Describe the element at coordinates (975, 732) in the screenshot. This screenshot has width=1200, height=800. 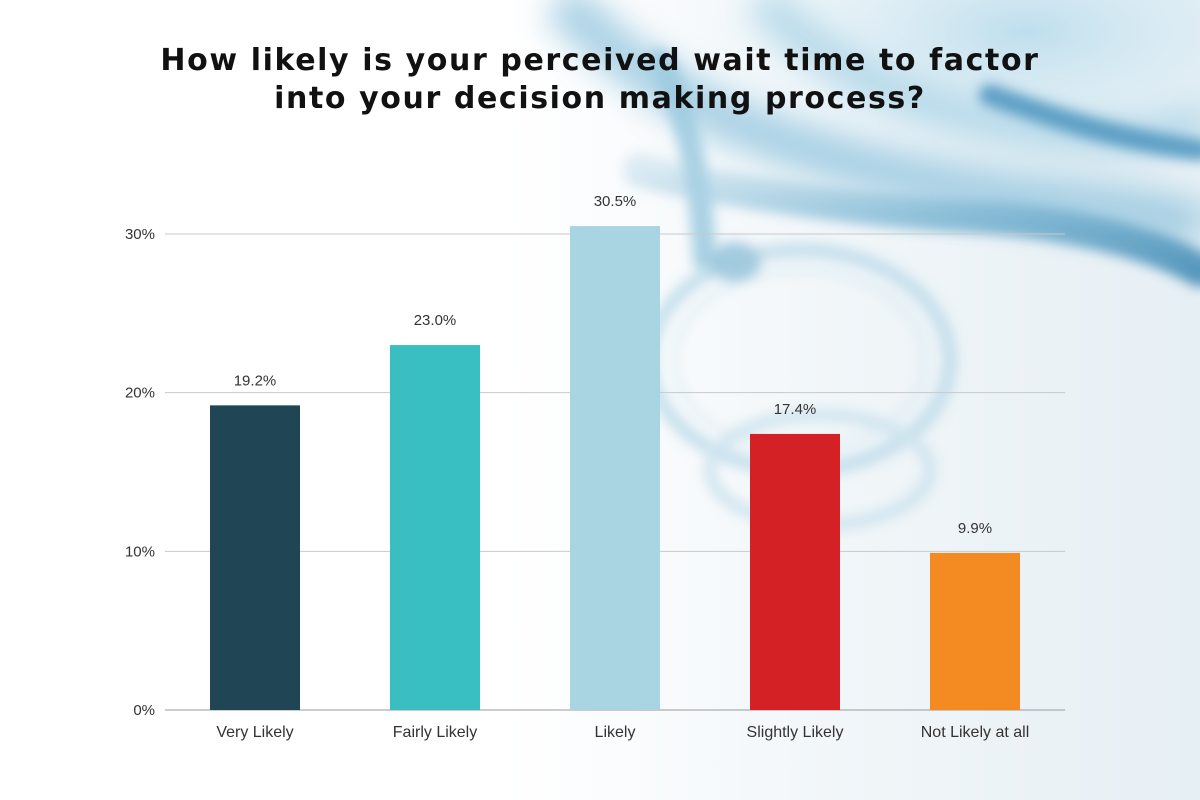
I see `x-tick-label: Not Likely at all` at that location.